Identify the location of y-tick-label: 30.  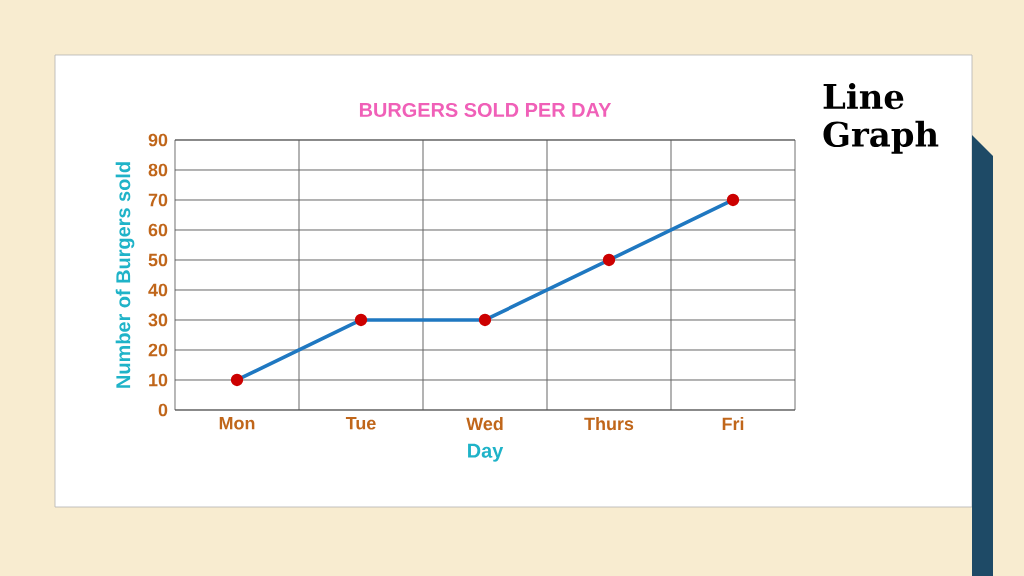
(158, 320).